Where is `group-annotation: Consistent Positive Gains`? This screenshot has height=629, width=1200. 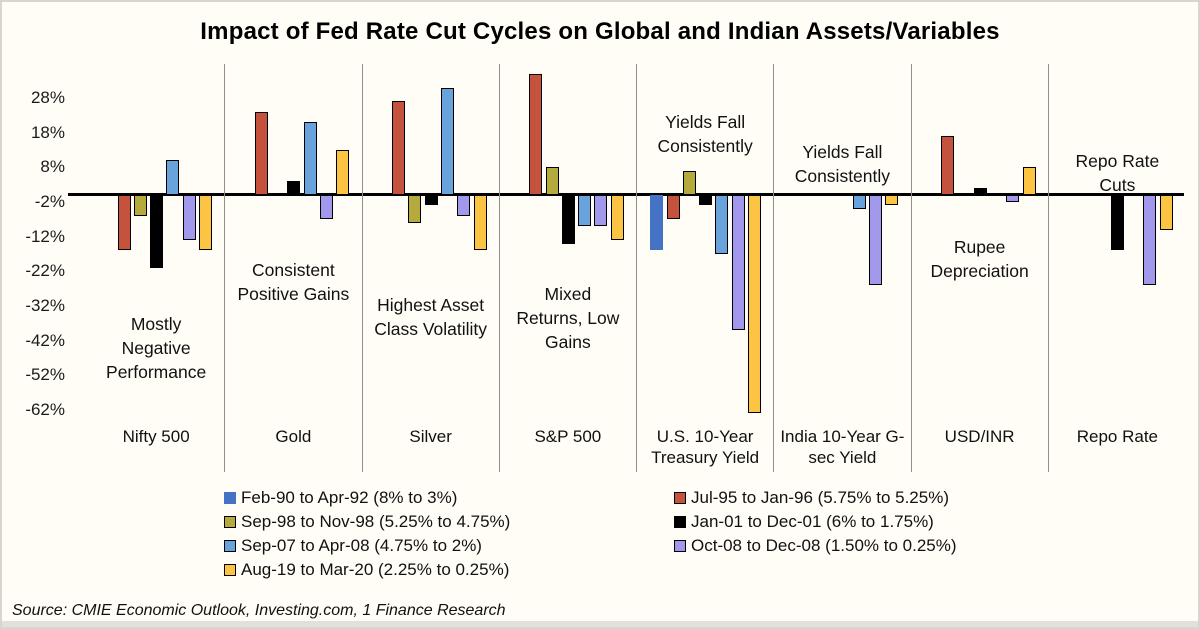 group-annotation: Consistent Positive Gains is located at coordinates (293, 282).